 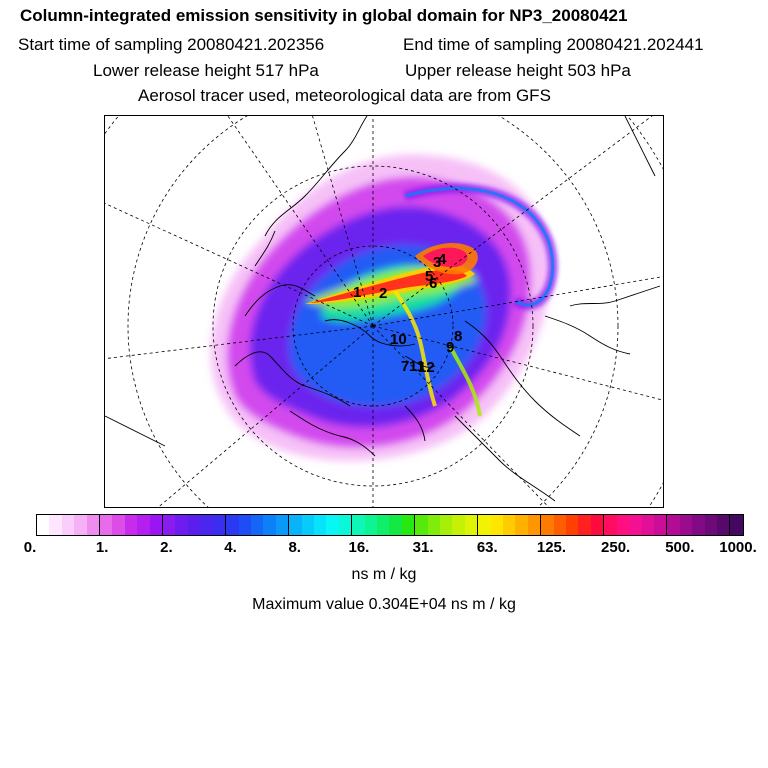 I want to click on colorbar-tick-label: 125., so click(x=551, y=547).